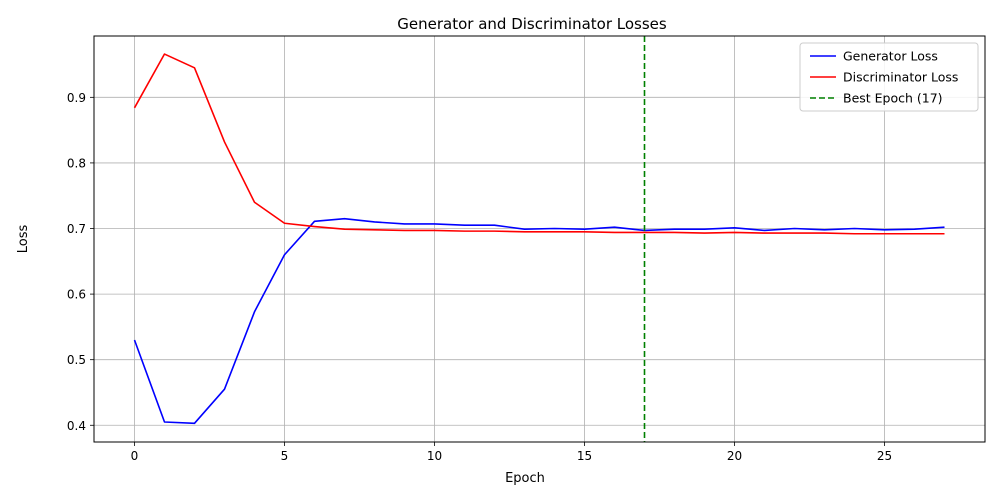  I want to click on y-tick-label: 0.9, so click(76, 98).